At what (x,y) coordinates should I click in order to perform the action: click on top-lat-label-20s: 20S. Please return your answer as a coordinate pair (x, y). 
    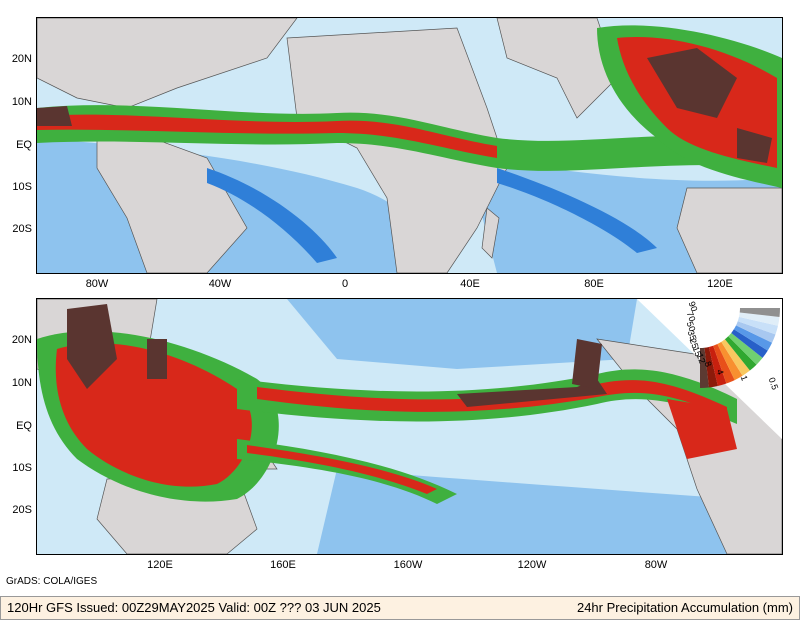
    Looking at the image, I should click on (22, 229).